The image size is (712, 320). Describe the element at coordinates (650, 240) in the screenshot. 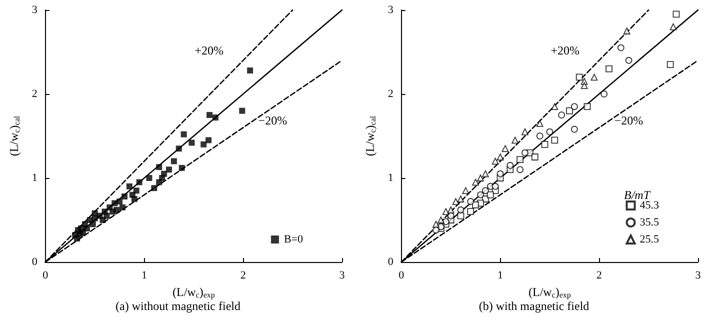

I see `legend-label: 25.5` at that location.